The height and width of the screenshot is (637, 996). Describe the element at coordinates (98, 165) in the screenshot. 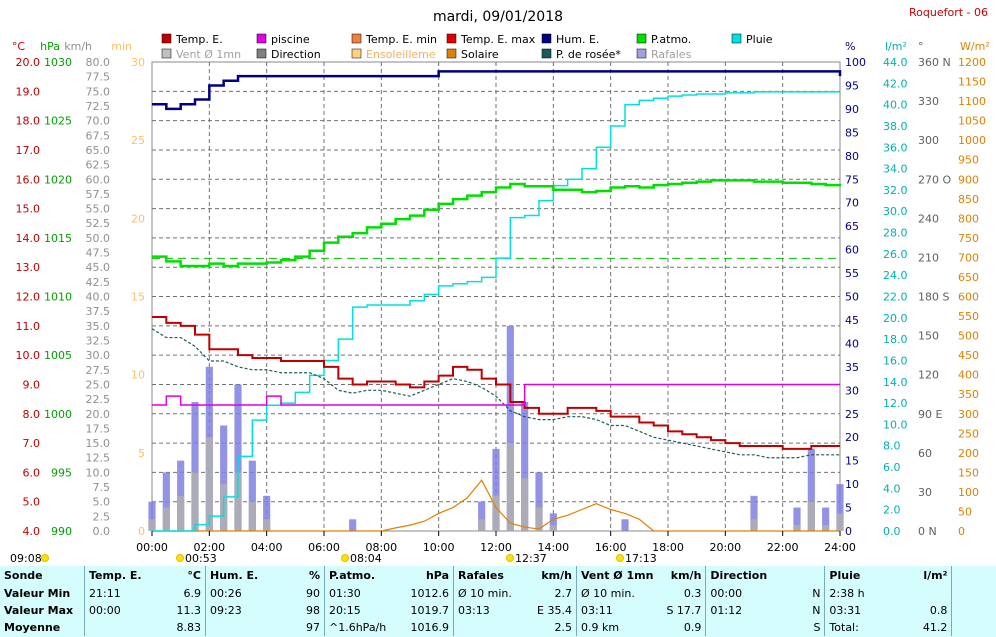

I see `wind-axis-tick: 62.5` at that location.